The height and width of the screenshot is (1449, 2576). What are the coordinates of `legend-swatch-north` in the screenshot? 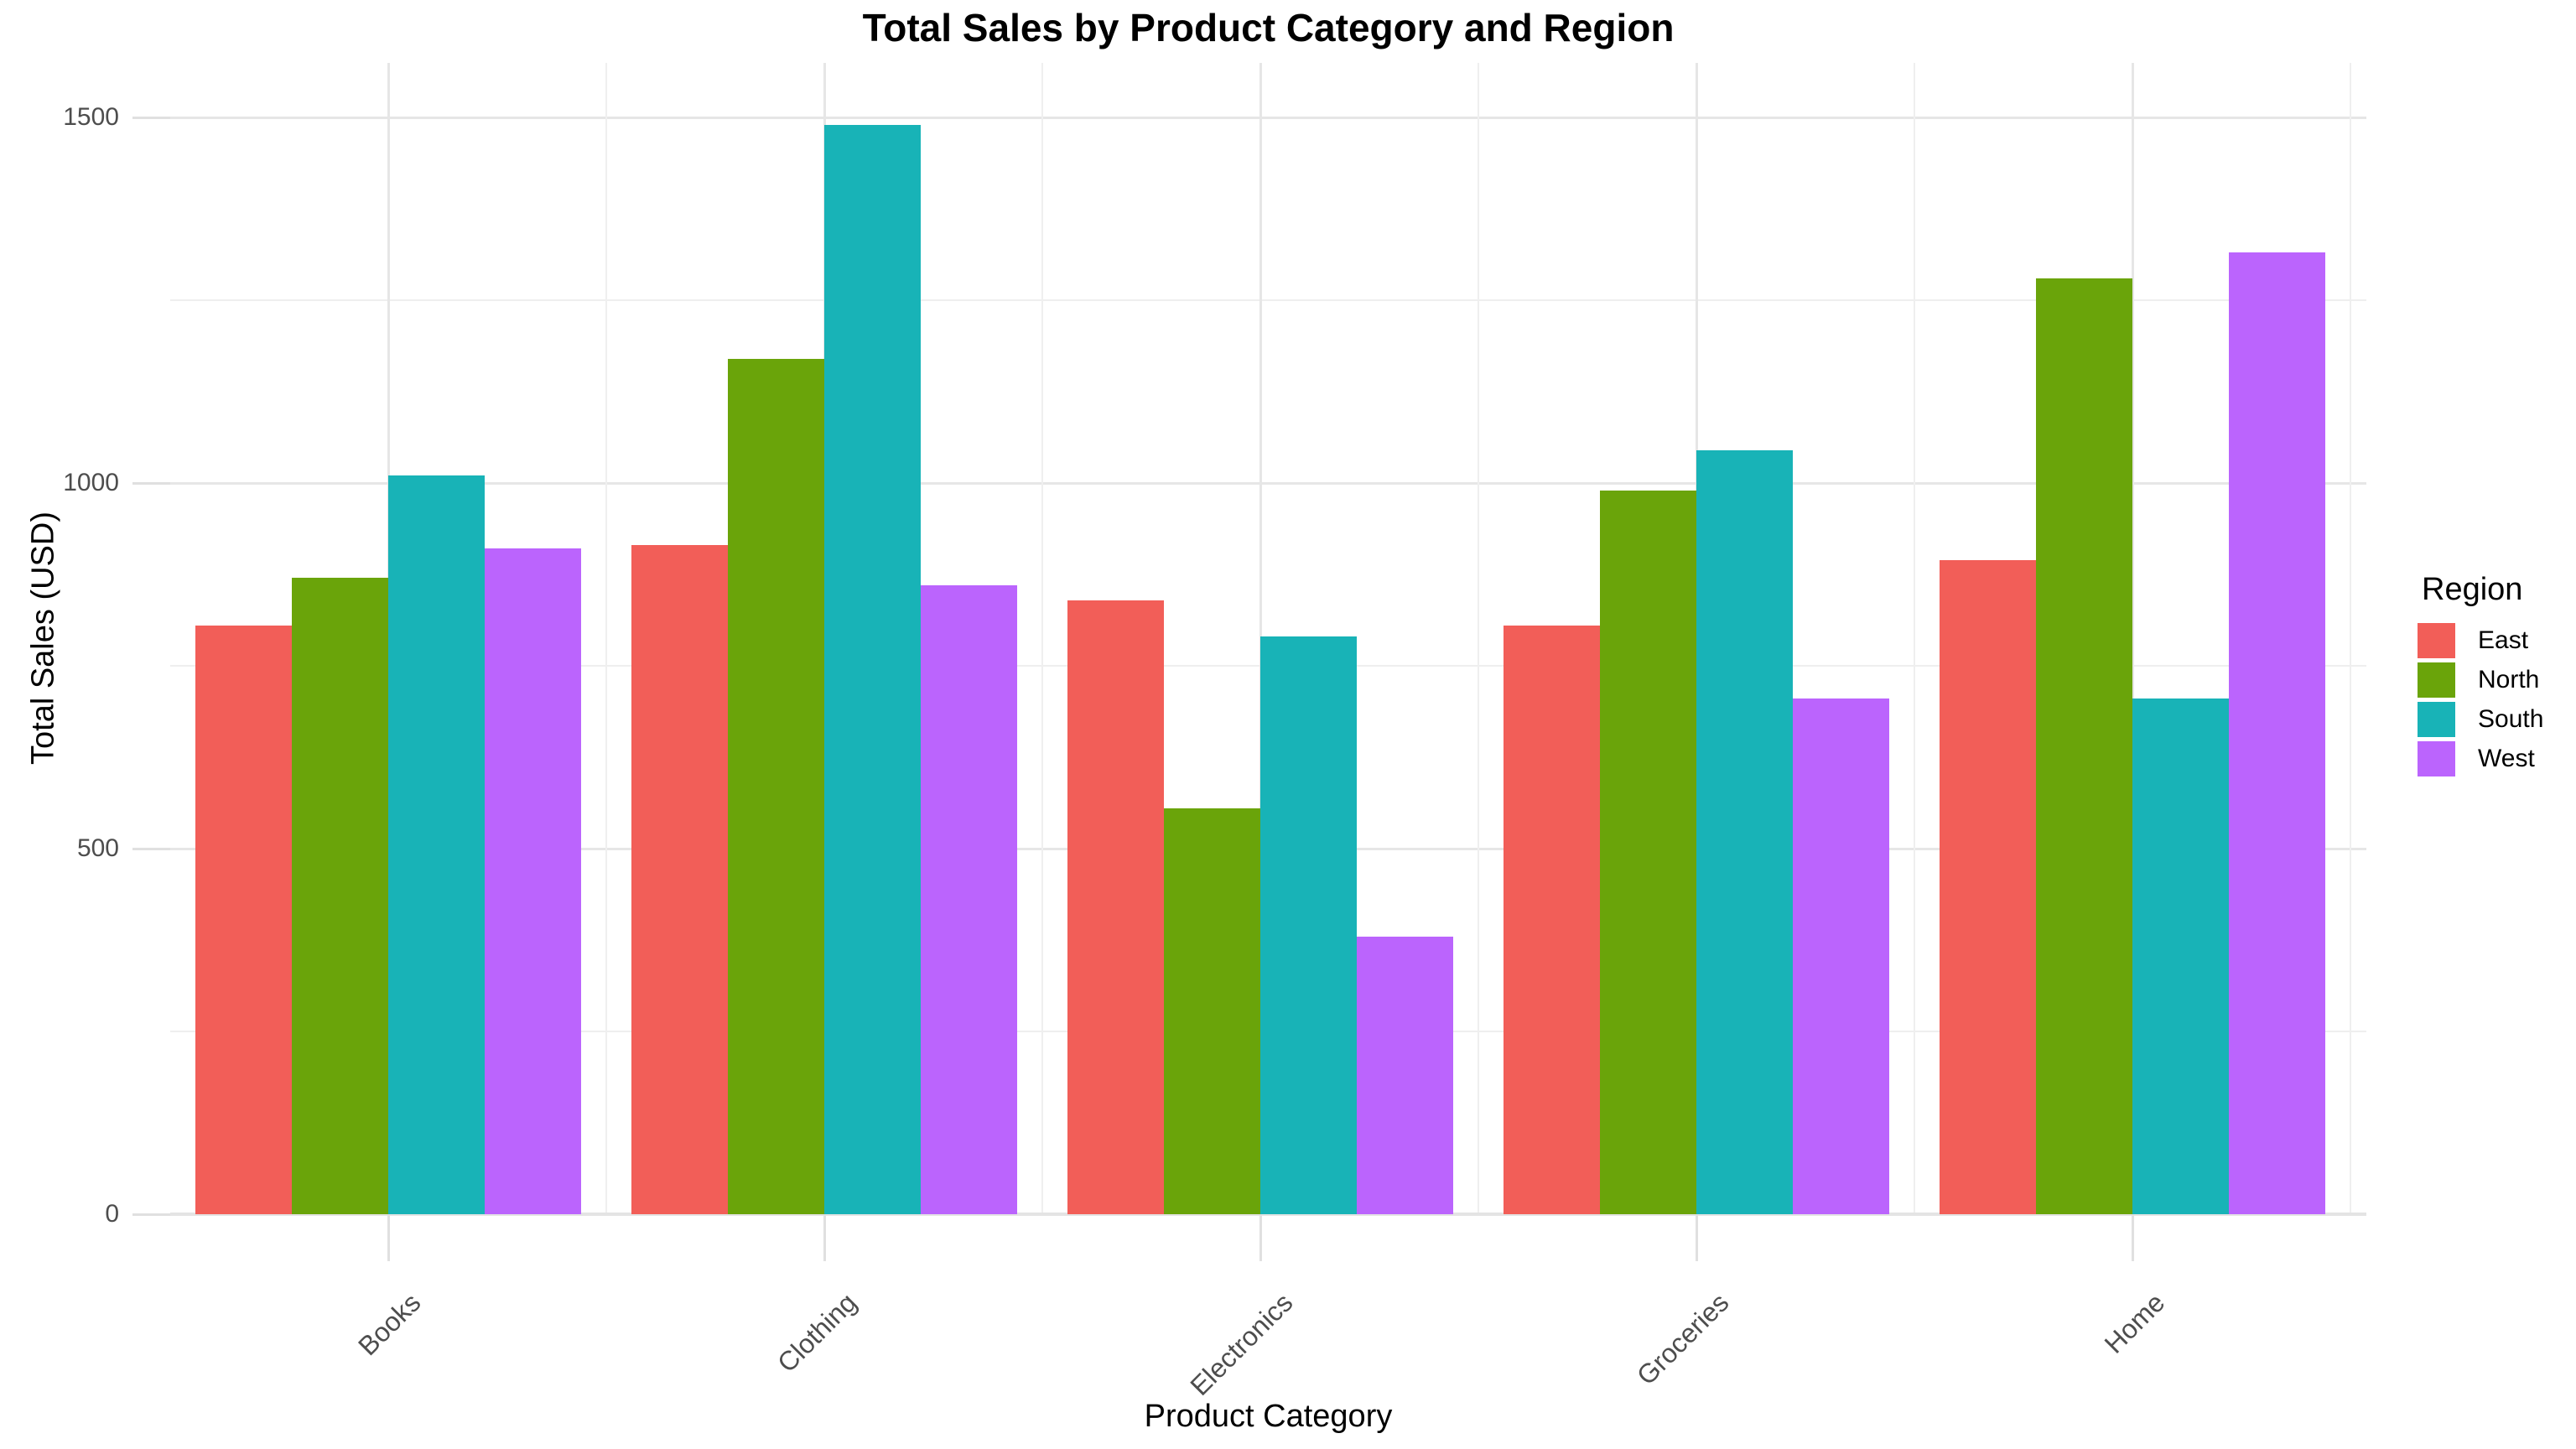 It's located at (2436, 680).